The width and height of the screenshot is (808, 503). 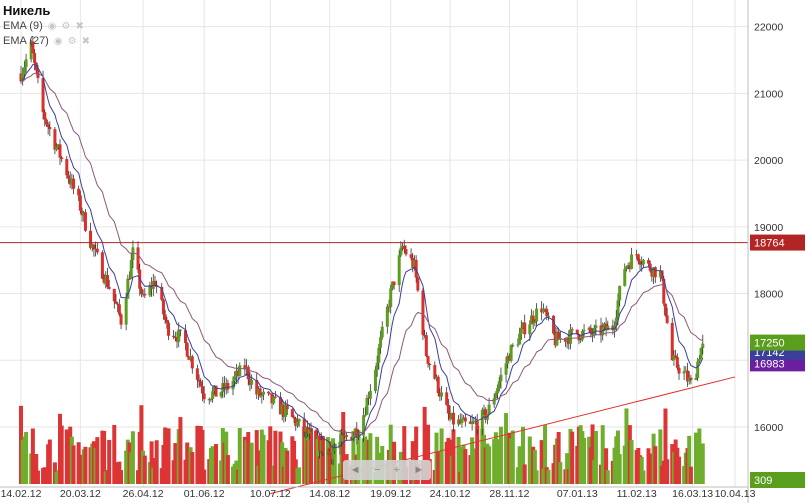 I want to click on y-tick-label: 22000, so click(x=768, y=28).